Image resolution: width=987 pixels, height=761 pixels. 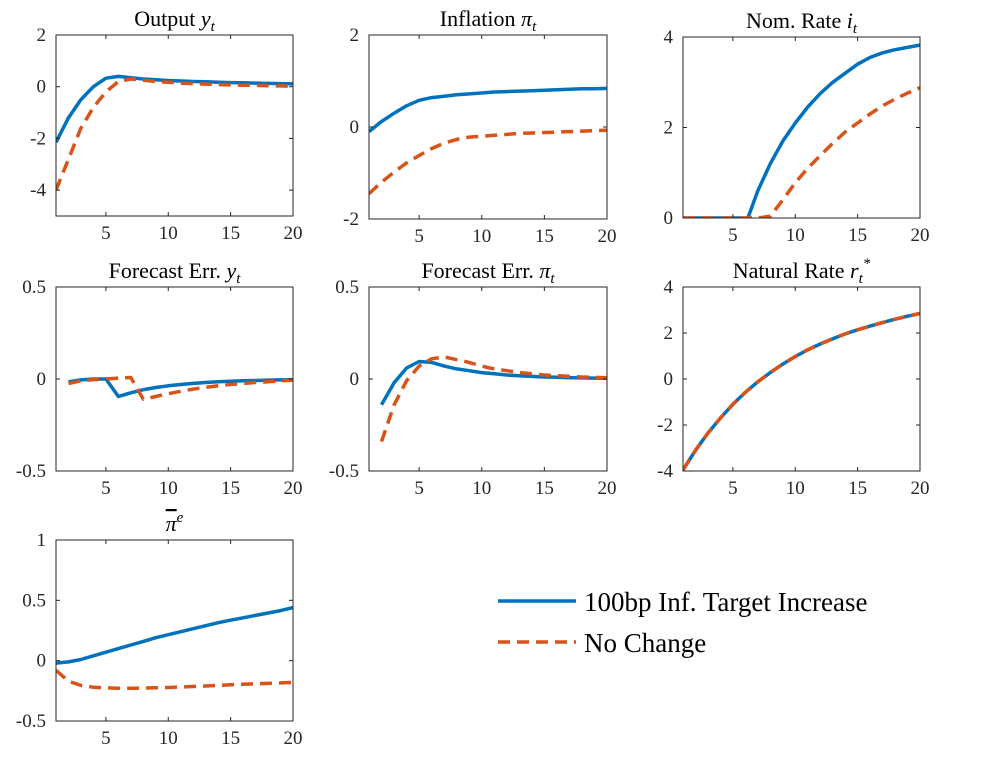 I want to click on legend-label-solid: 100bp Inf. Target Increase, so click(x=726, y=602).